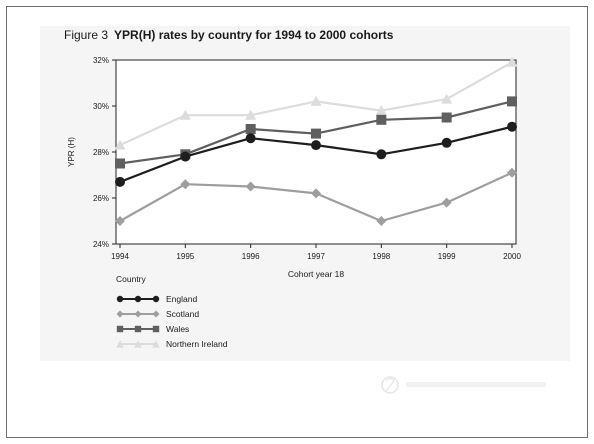 The image size is (594, 444). What do you see at coordinates (101, 60) in the screenshot?
I see `y-tick-label: 32%` at bounding box center [101, 60].